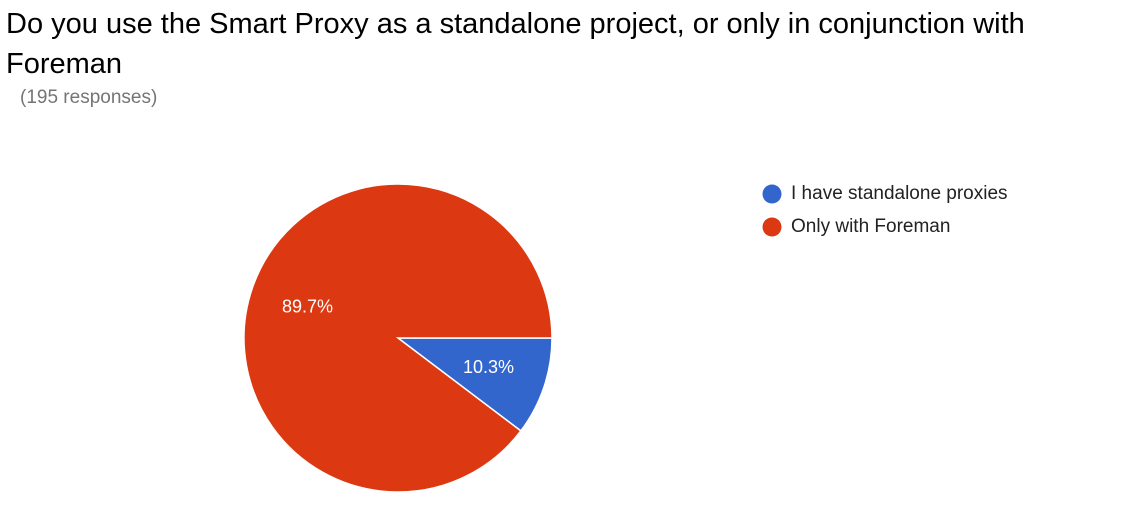  What do you see at coordinates (870, 226) in the screenshot?
I see `legend-label: Only with Foreman` at bounding box center [870, 226].